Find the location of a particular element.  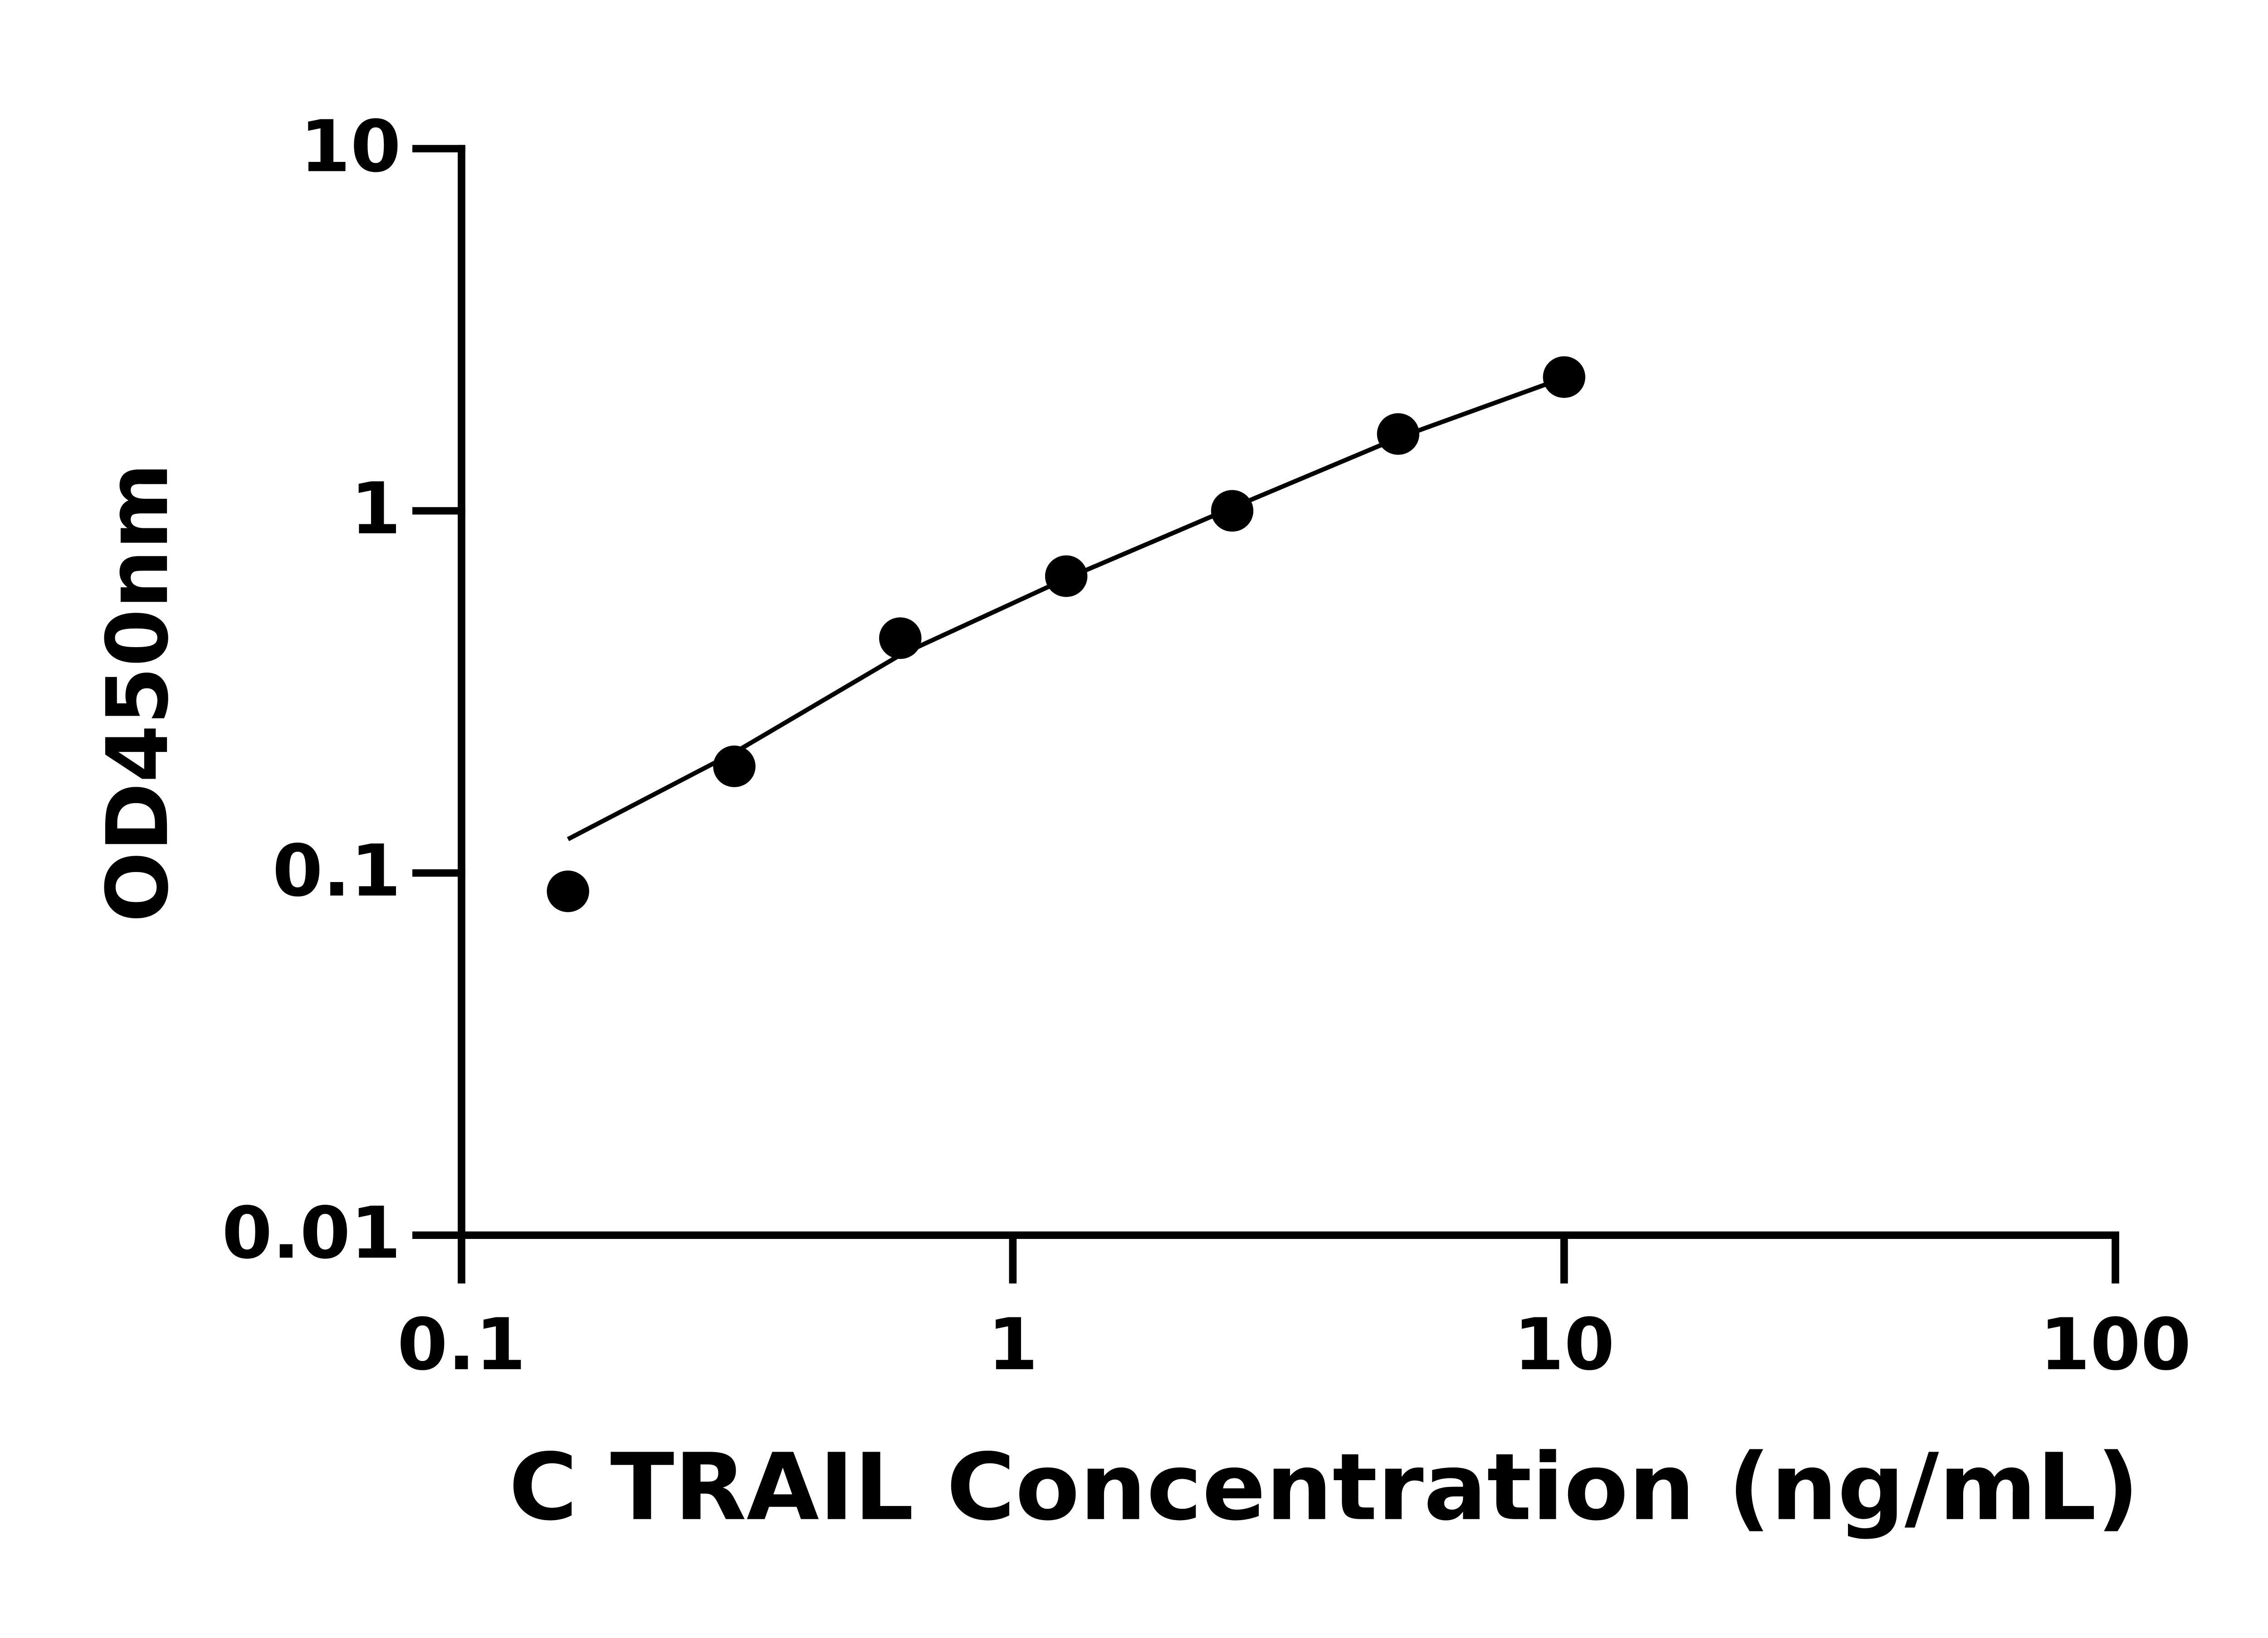

x-tick-label: 1 is located at coordinates (1013, 1344).